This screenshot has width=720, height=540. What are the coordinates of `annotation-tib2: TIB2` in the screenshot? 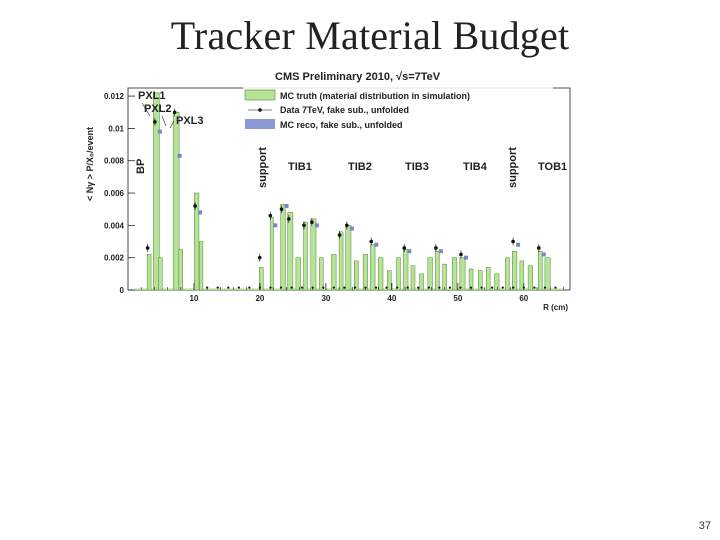 It's located at (360, 167).